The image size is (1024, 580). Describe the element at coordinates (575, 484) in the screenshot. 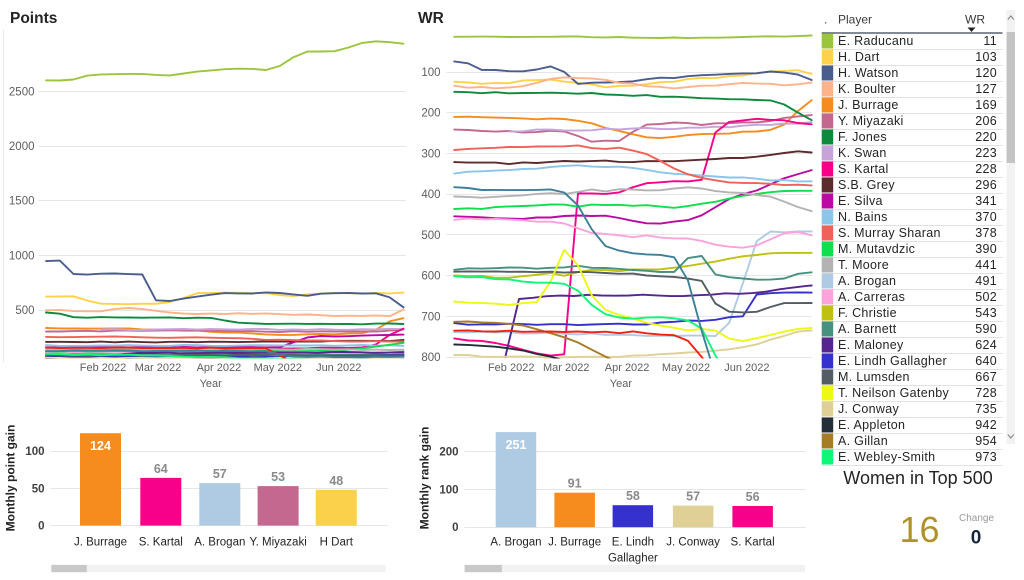

I see `svg-text: 91` at that location.